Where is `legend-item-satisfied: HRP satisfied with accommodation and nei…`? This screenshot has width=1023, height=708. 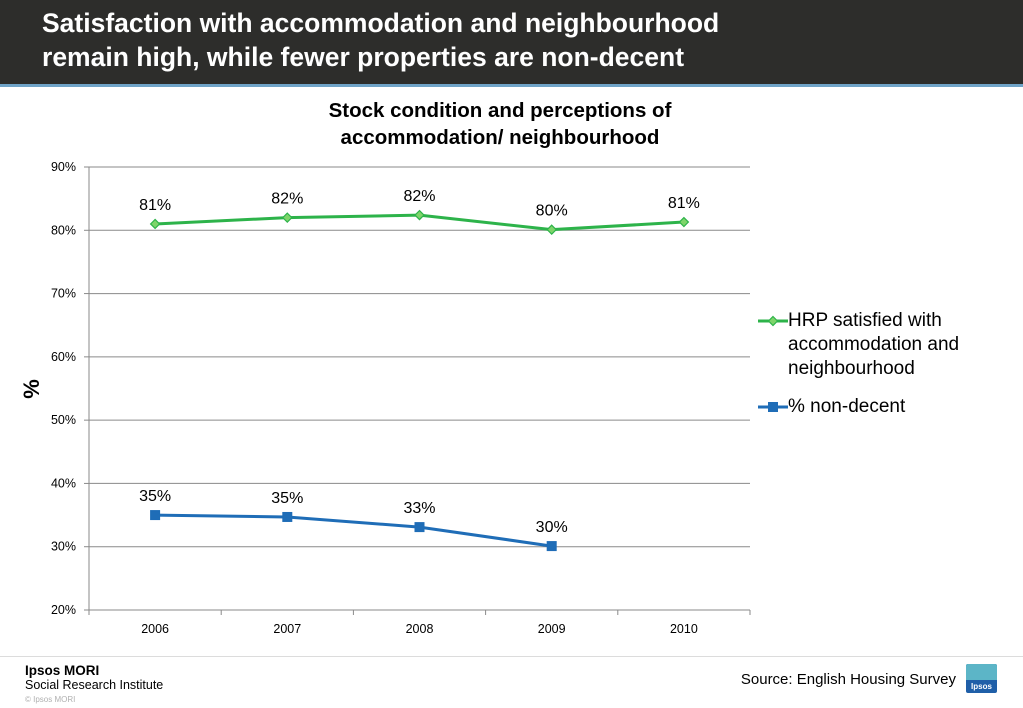
legend-item-satisfied: HRP satisfied with accommodation and nei… is located at coordinates (888, 345).